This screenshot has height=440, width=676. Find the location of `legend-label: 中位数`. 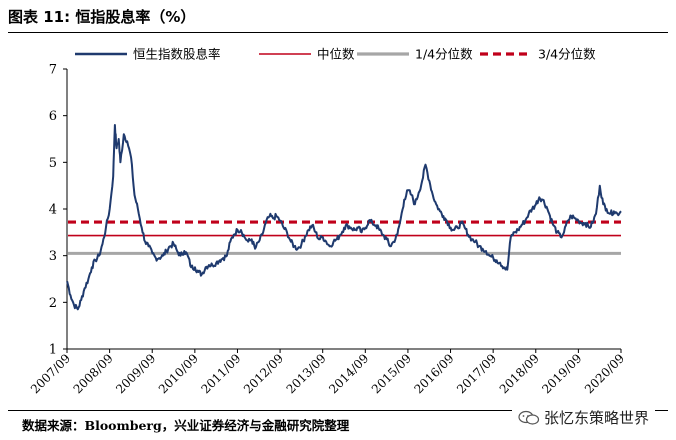

legend-label: 中位数 is located at coordinates (336, 54).